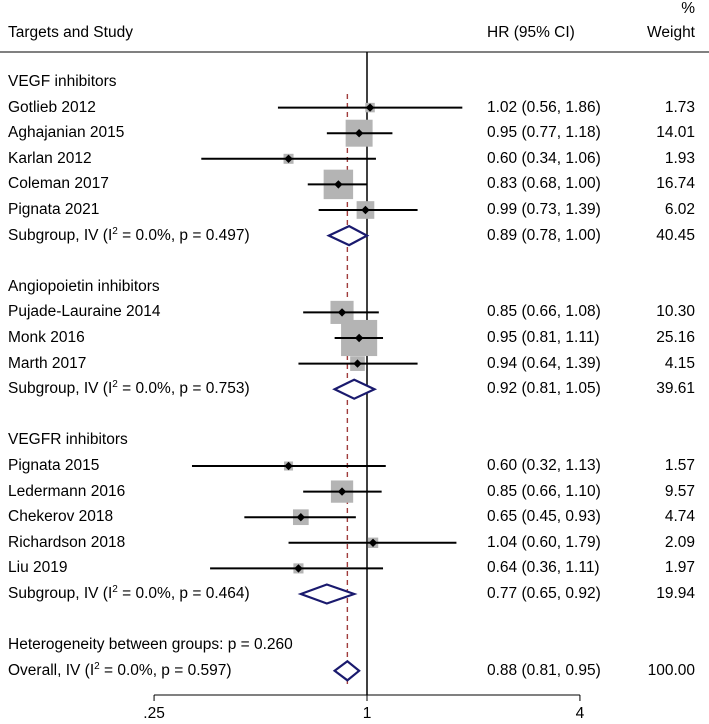 The width and height of the screenshot is (709, 724). Describe the element at coordinates (67, 491) in the screenshot. I see `study-label: Ledermann 2016` at that location.